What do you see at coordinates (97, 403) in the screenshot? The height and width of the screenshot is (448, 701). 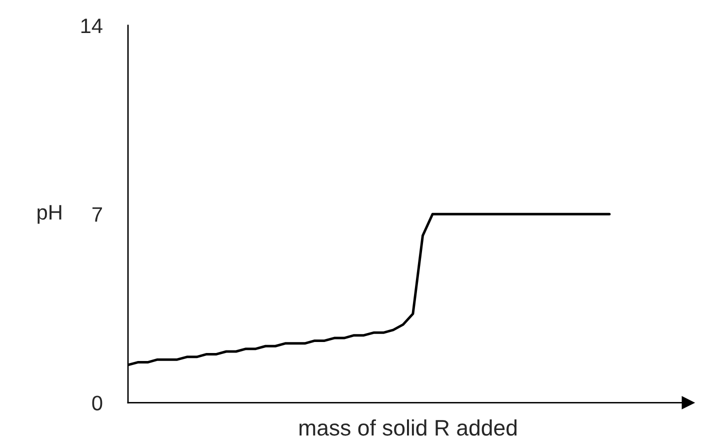 I see `y-tick-label: 0` at bounding box center [97, 403].